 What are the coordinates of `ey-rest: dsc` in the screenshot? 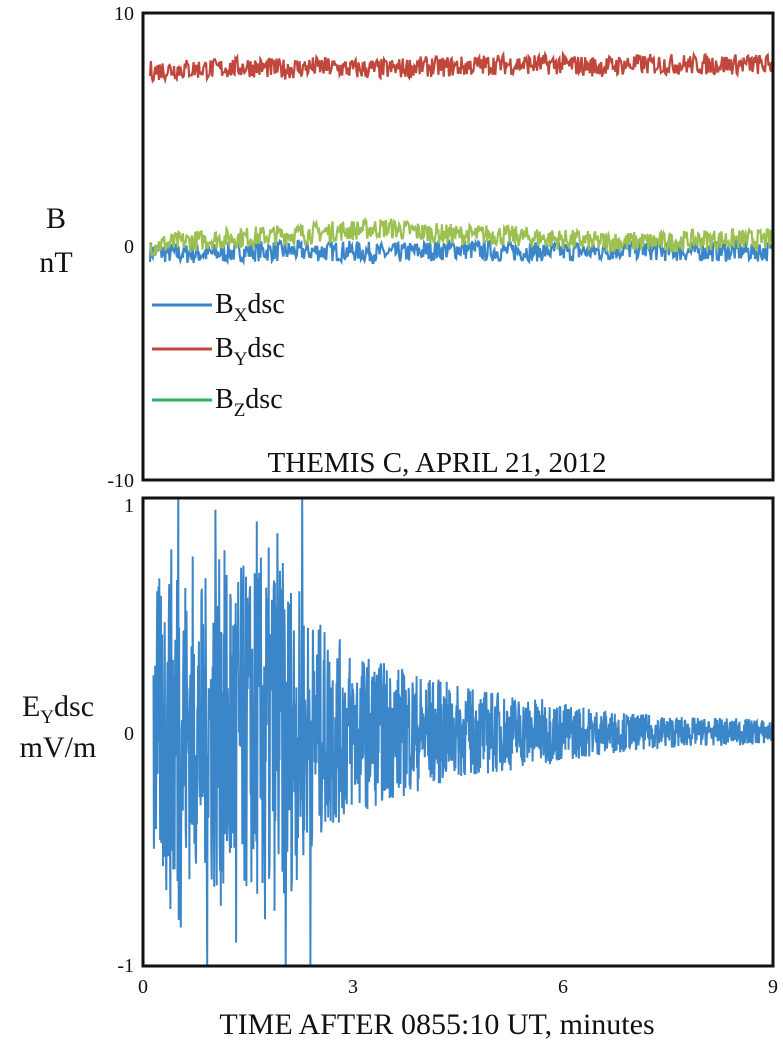 It's located at (74, 706).